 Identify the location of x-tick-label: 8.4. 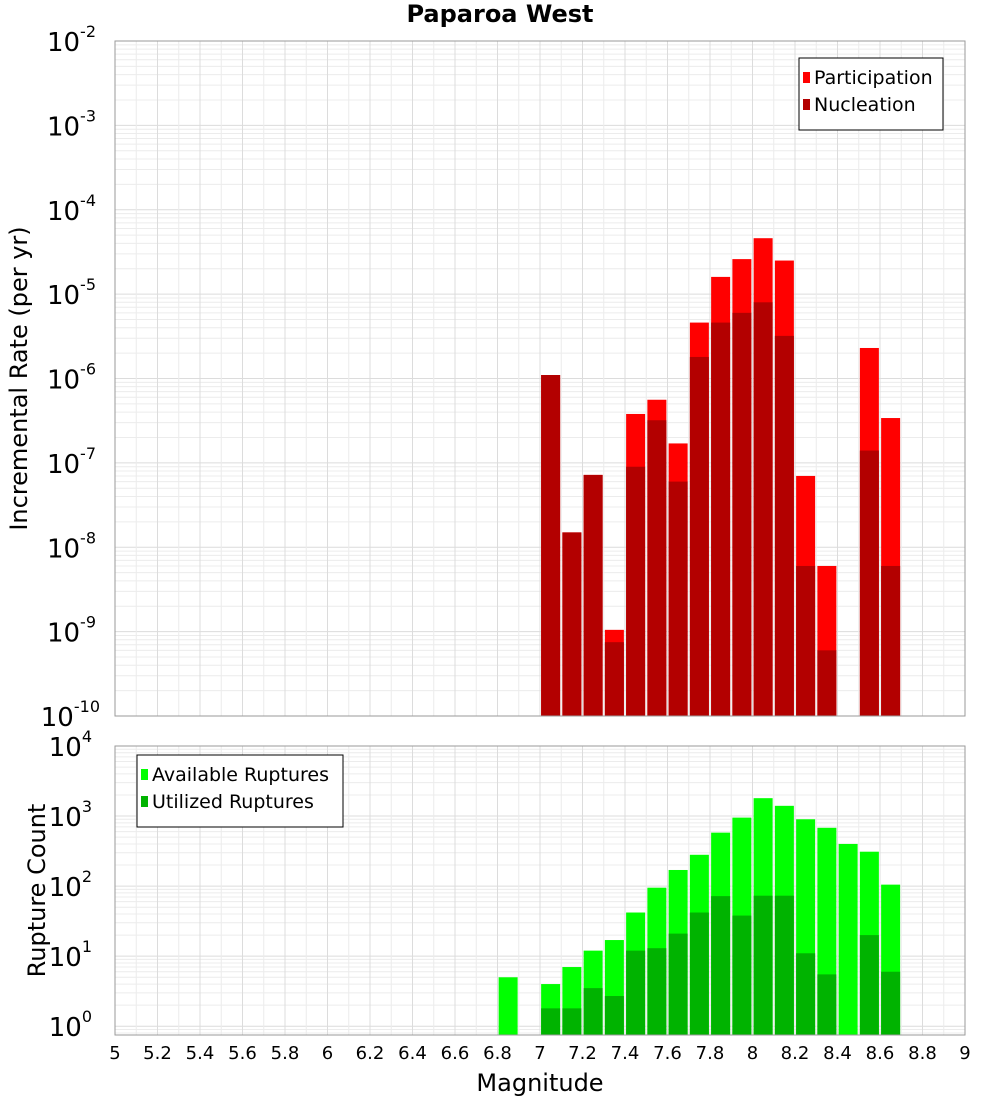
(837, 1053).